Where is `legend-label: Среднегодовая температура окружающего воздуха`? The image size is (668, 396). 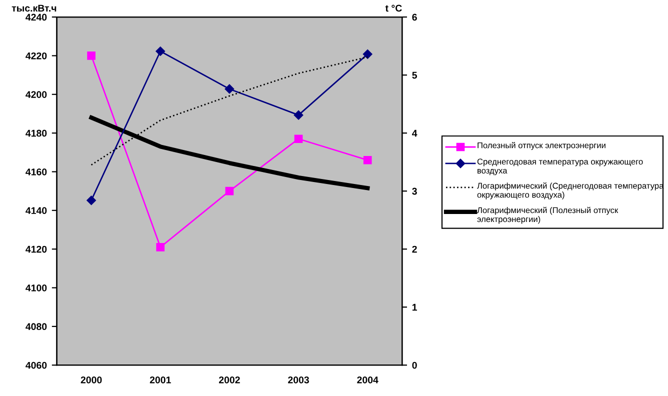 legend-label: Среднегодовая температура окружающего воздуха is located at coordinates (560, 167).